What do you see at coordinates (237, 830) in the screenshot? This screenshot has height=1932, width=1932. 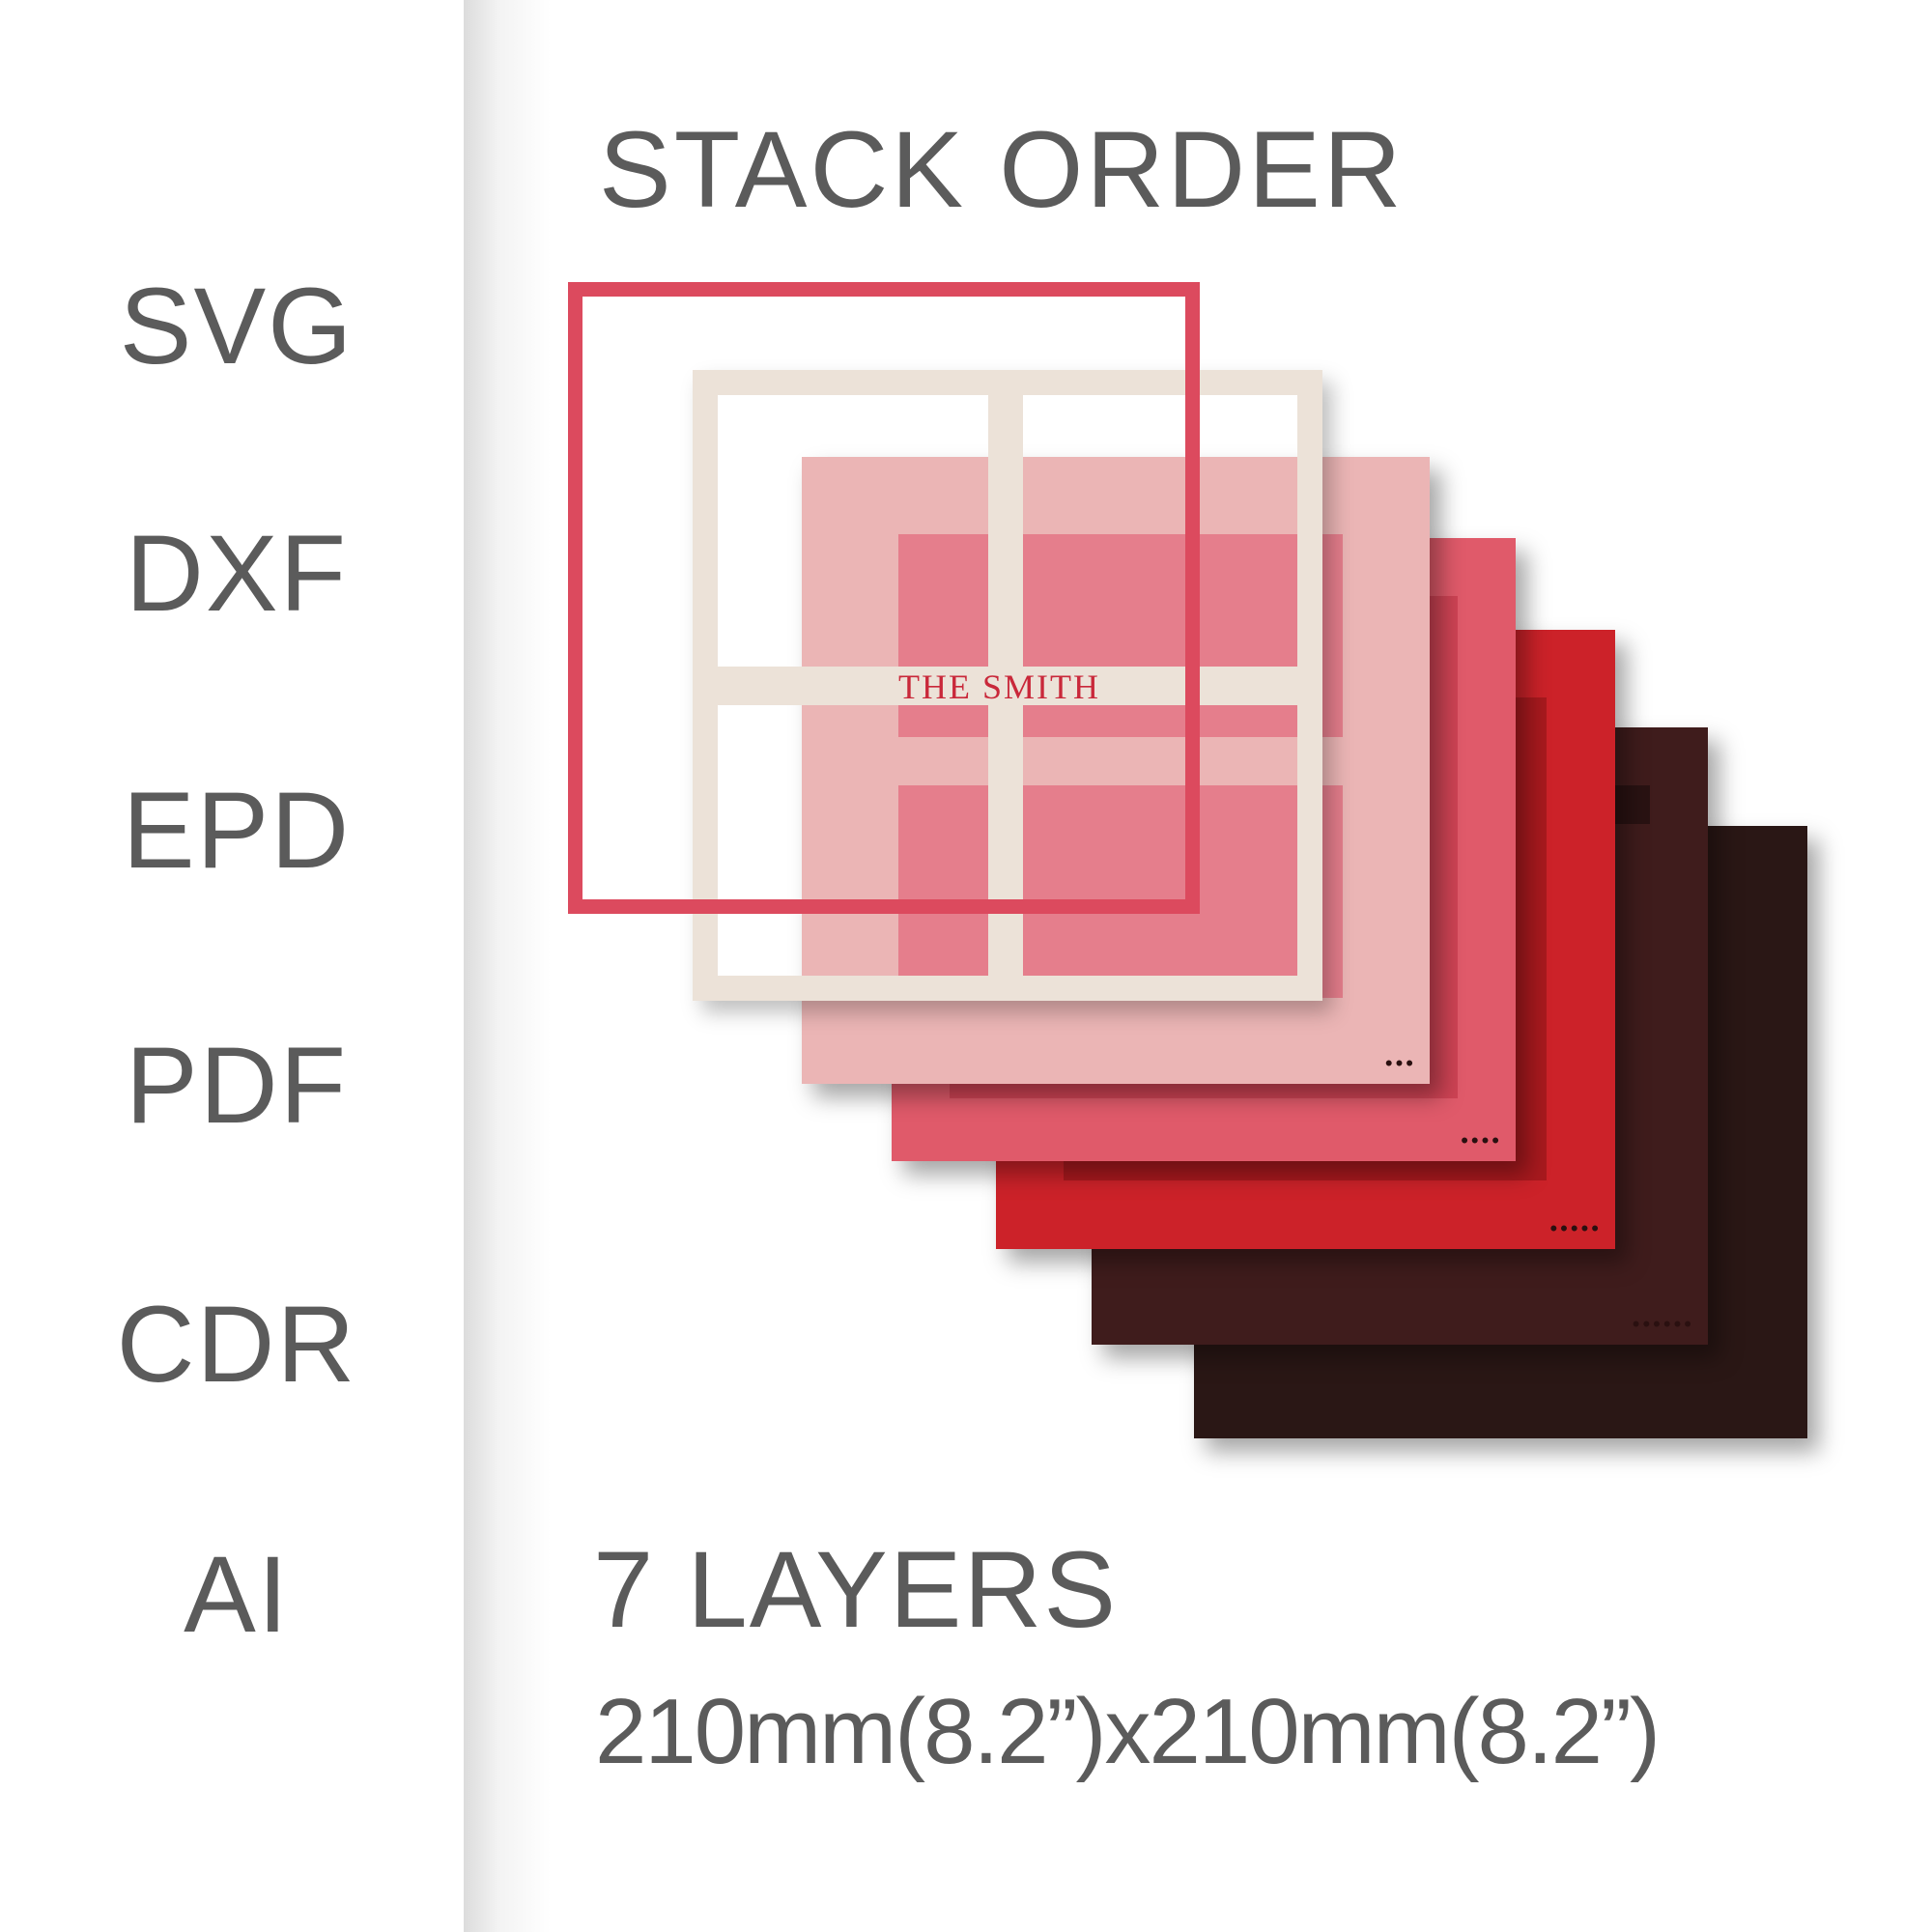 I see `format-epd: EPD` at bounding box center [237, 830].